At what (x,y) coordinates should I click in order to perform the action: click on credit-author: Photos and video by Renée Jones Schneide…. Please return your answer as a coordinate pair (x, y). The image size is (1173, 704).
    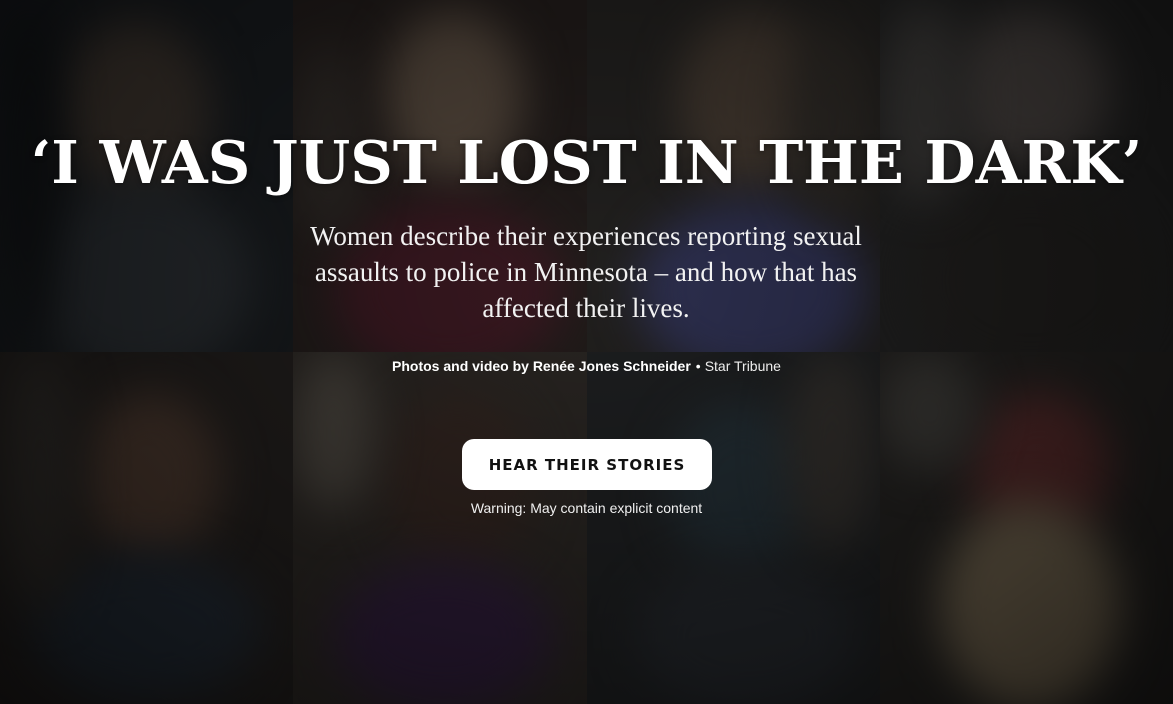
    Looking at the image, I should click on (541, 366).